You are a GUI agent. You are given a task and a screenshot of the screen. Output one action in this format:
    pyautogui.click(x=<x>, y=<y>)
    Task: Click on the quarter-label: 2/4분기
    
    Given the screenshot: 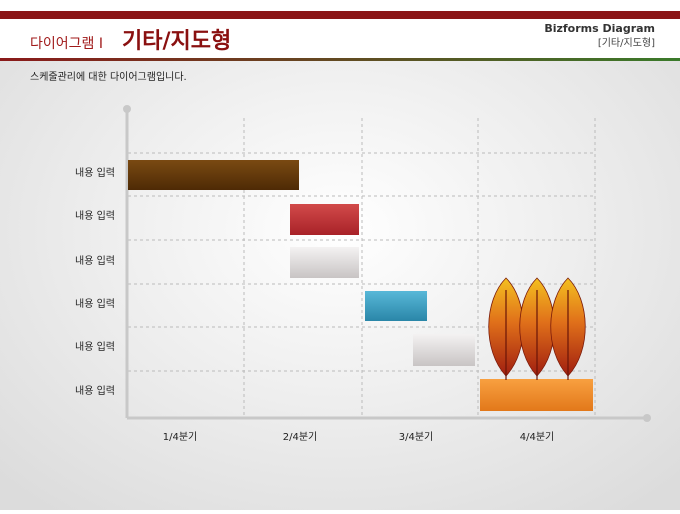 What is the action you would take?
    pyautogui.click(x=300, y=437)
    